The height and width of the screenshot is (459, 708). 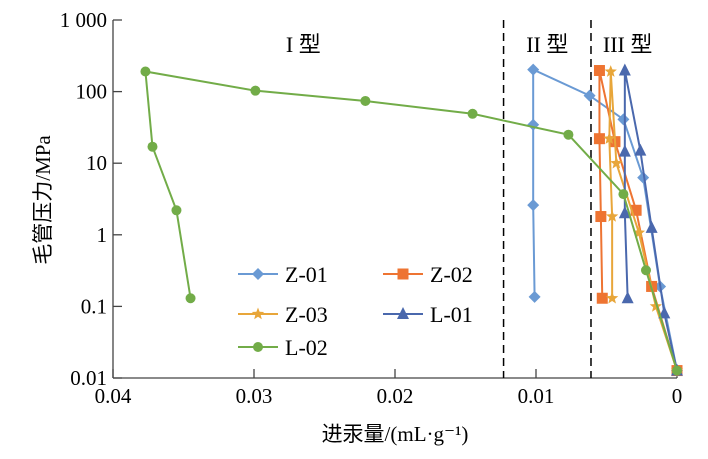 I want to click on x-tick-label: 0.01, so click(x=536, y=396).